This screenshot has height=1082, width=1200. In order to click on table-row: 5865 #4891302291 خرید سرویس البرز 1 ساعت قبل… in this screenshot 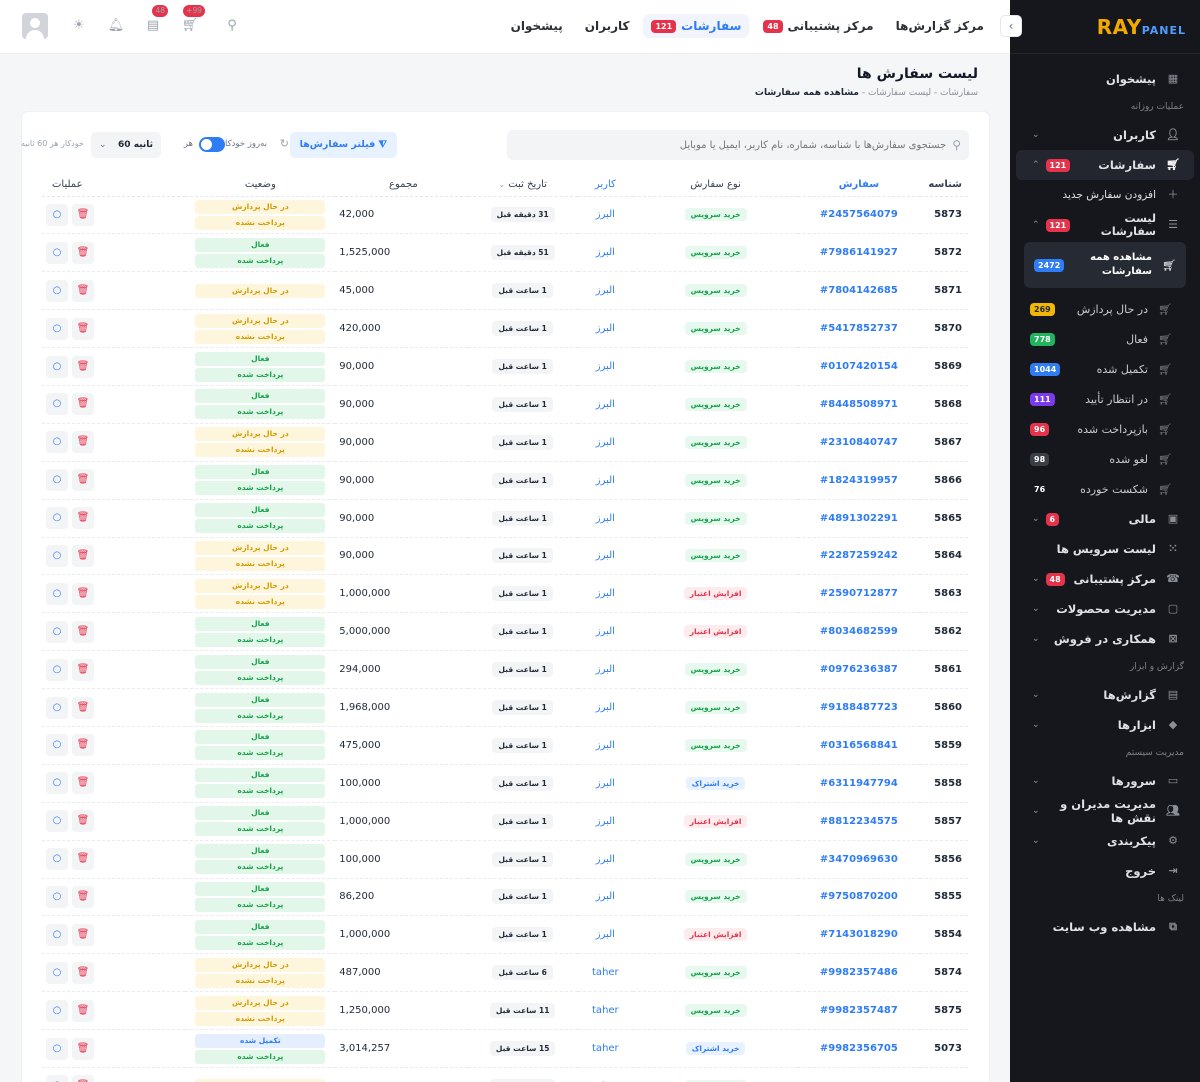, I will do `click(505, 518)`.